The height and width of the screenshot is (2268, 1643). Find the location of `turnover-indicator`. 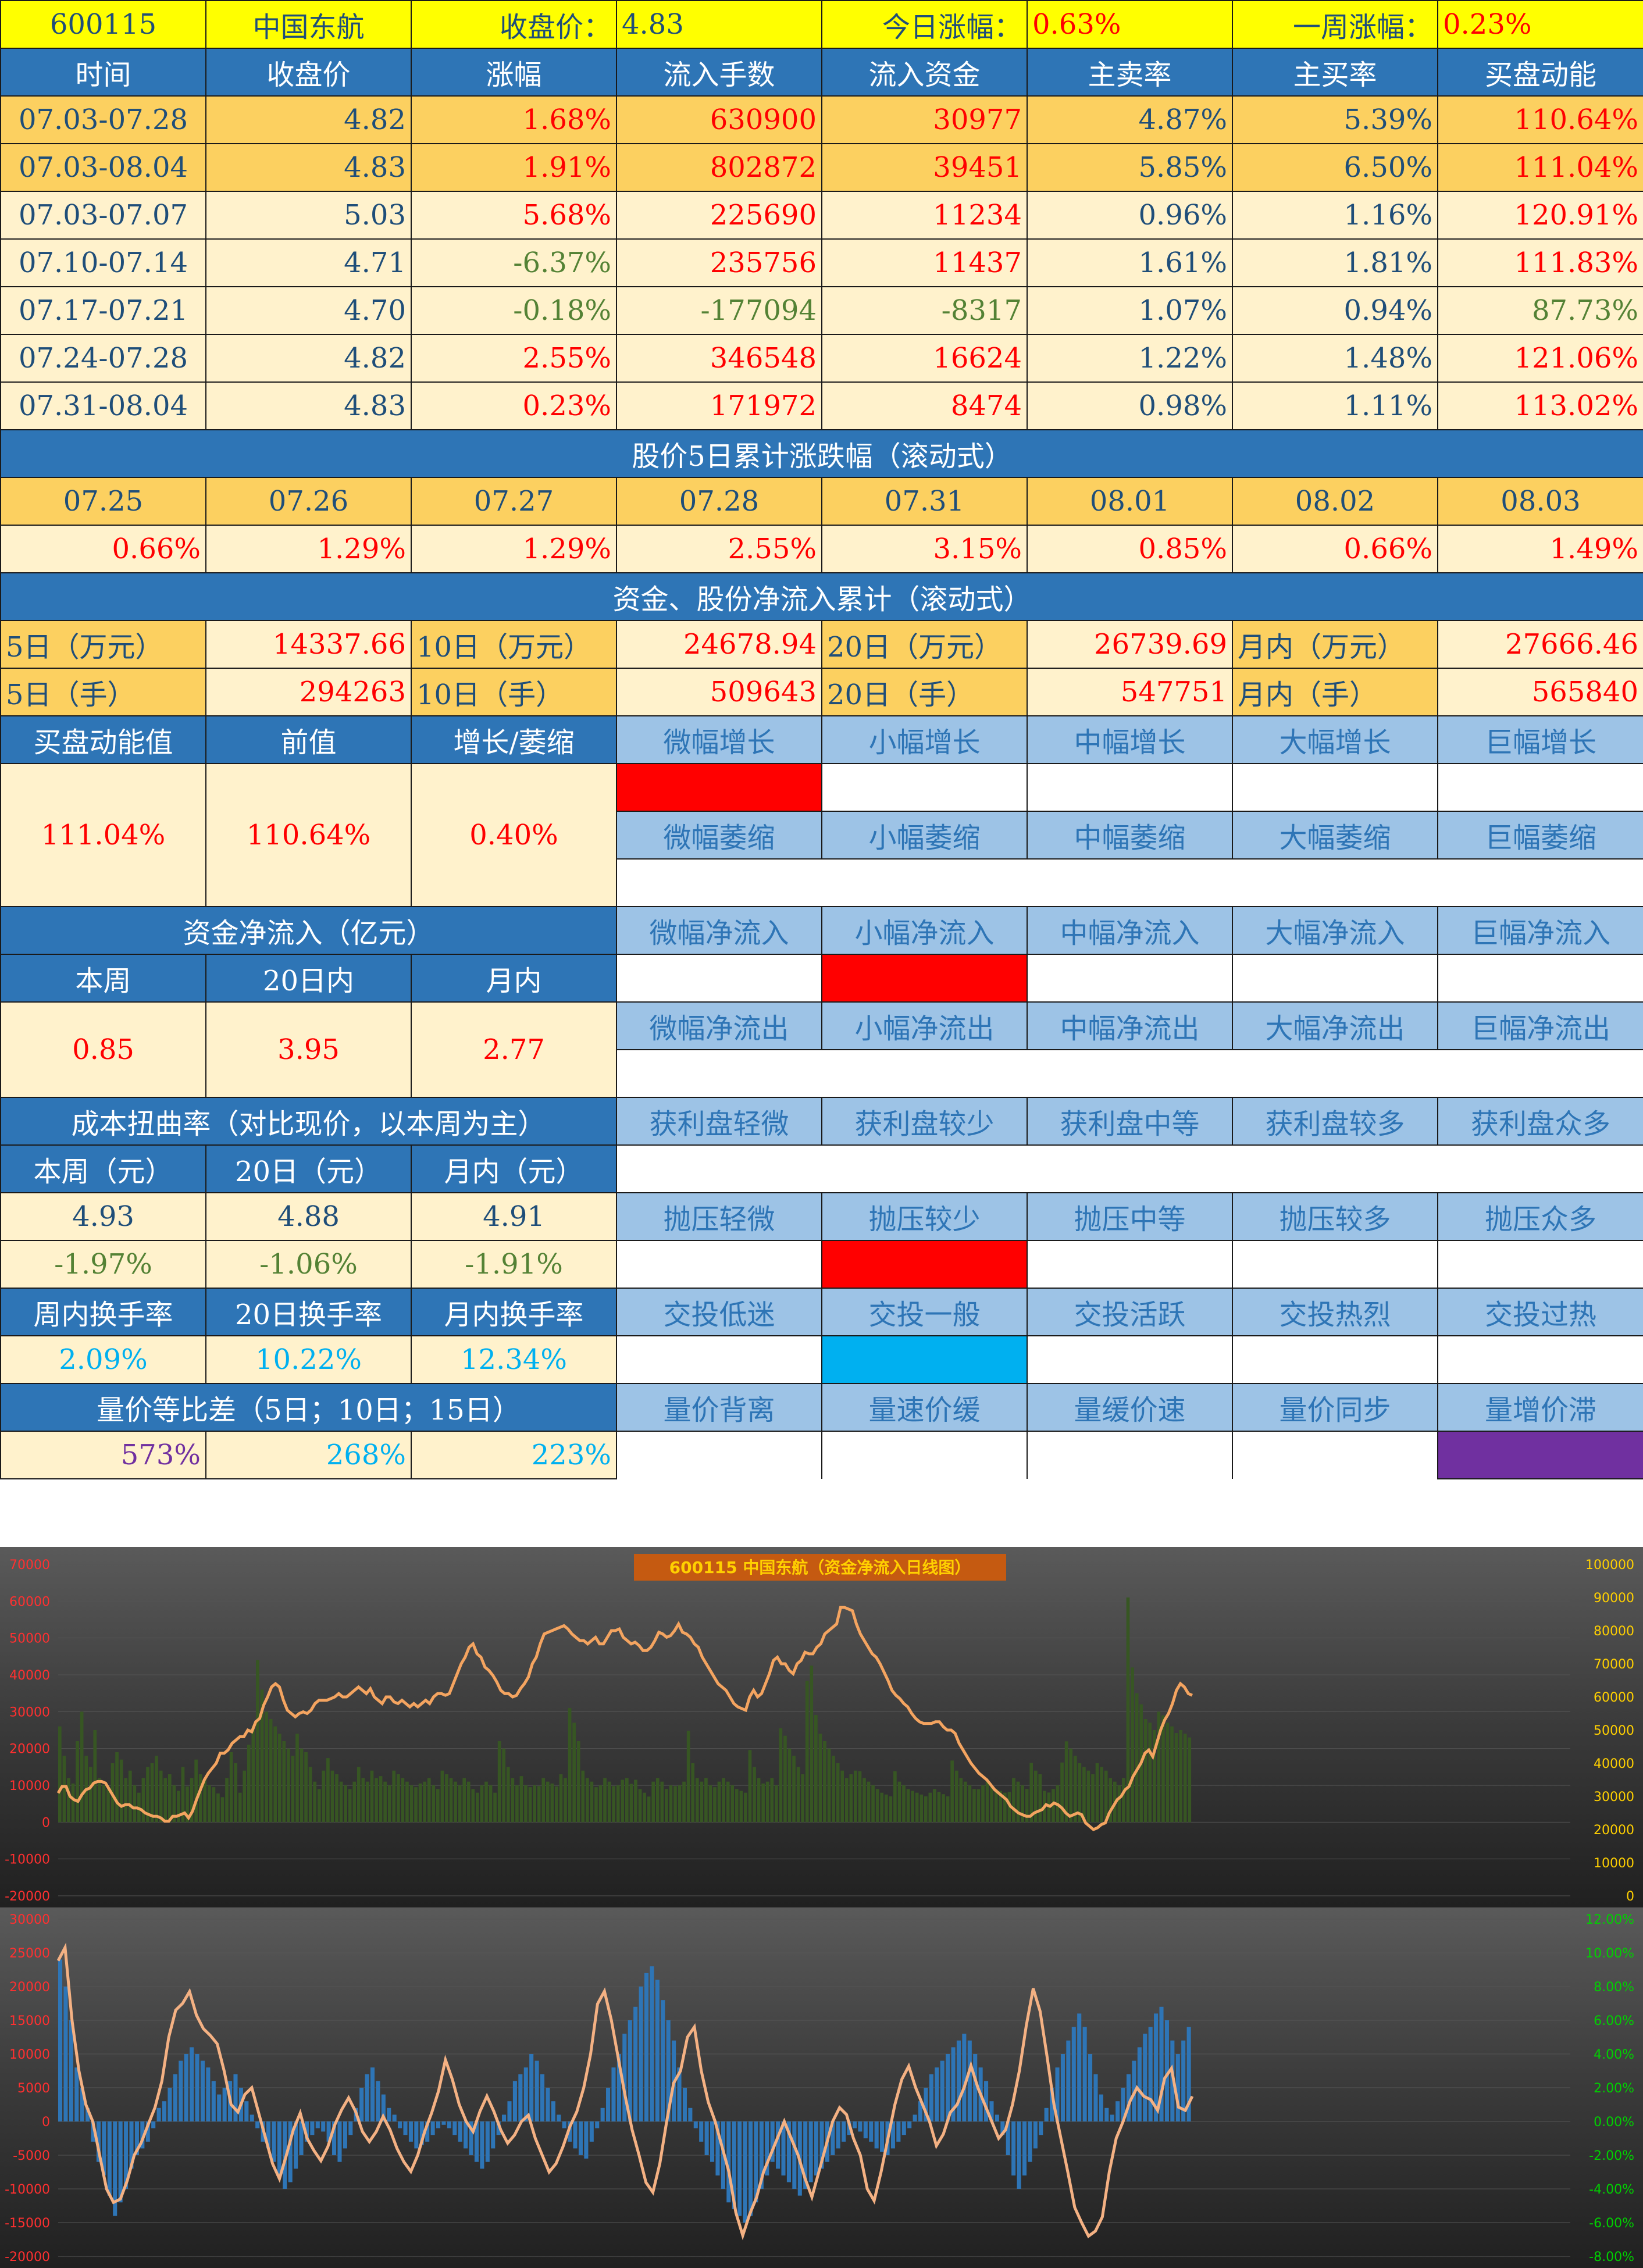

turnover-indicator is located at coordinates (1130, 1359).